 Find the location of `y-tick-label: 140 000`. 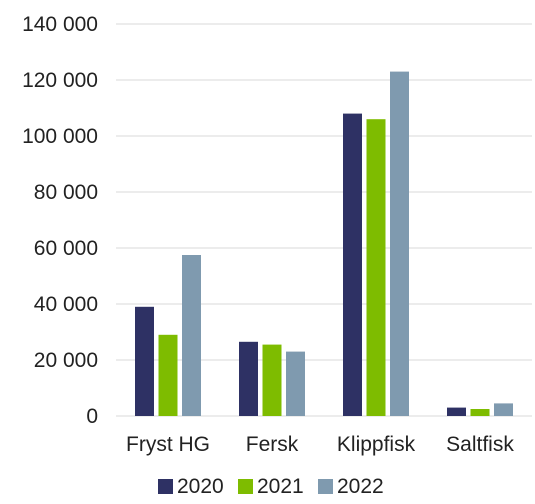

y-tick-label: 140 000 is located at coordinates (60, 24).